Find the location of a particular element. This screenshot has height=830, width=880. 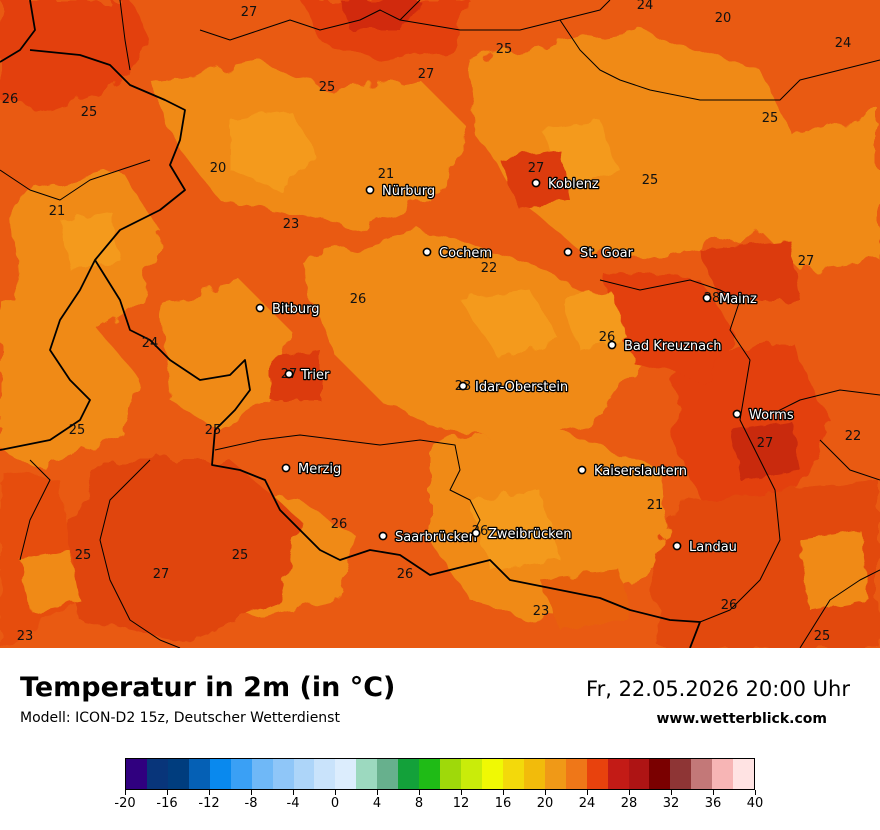

colorbar-tick-label: -12 is located at coordinates (209, 803).